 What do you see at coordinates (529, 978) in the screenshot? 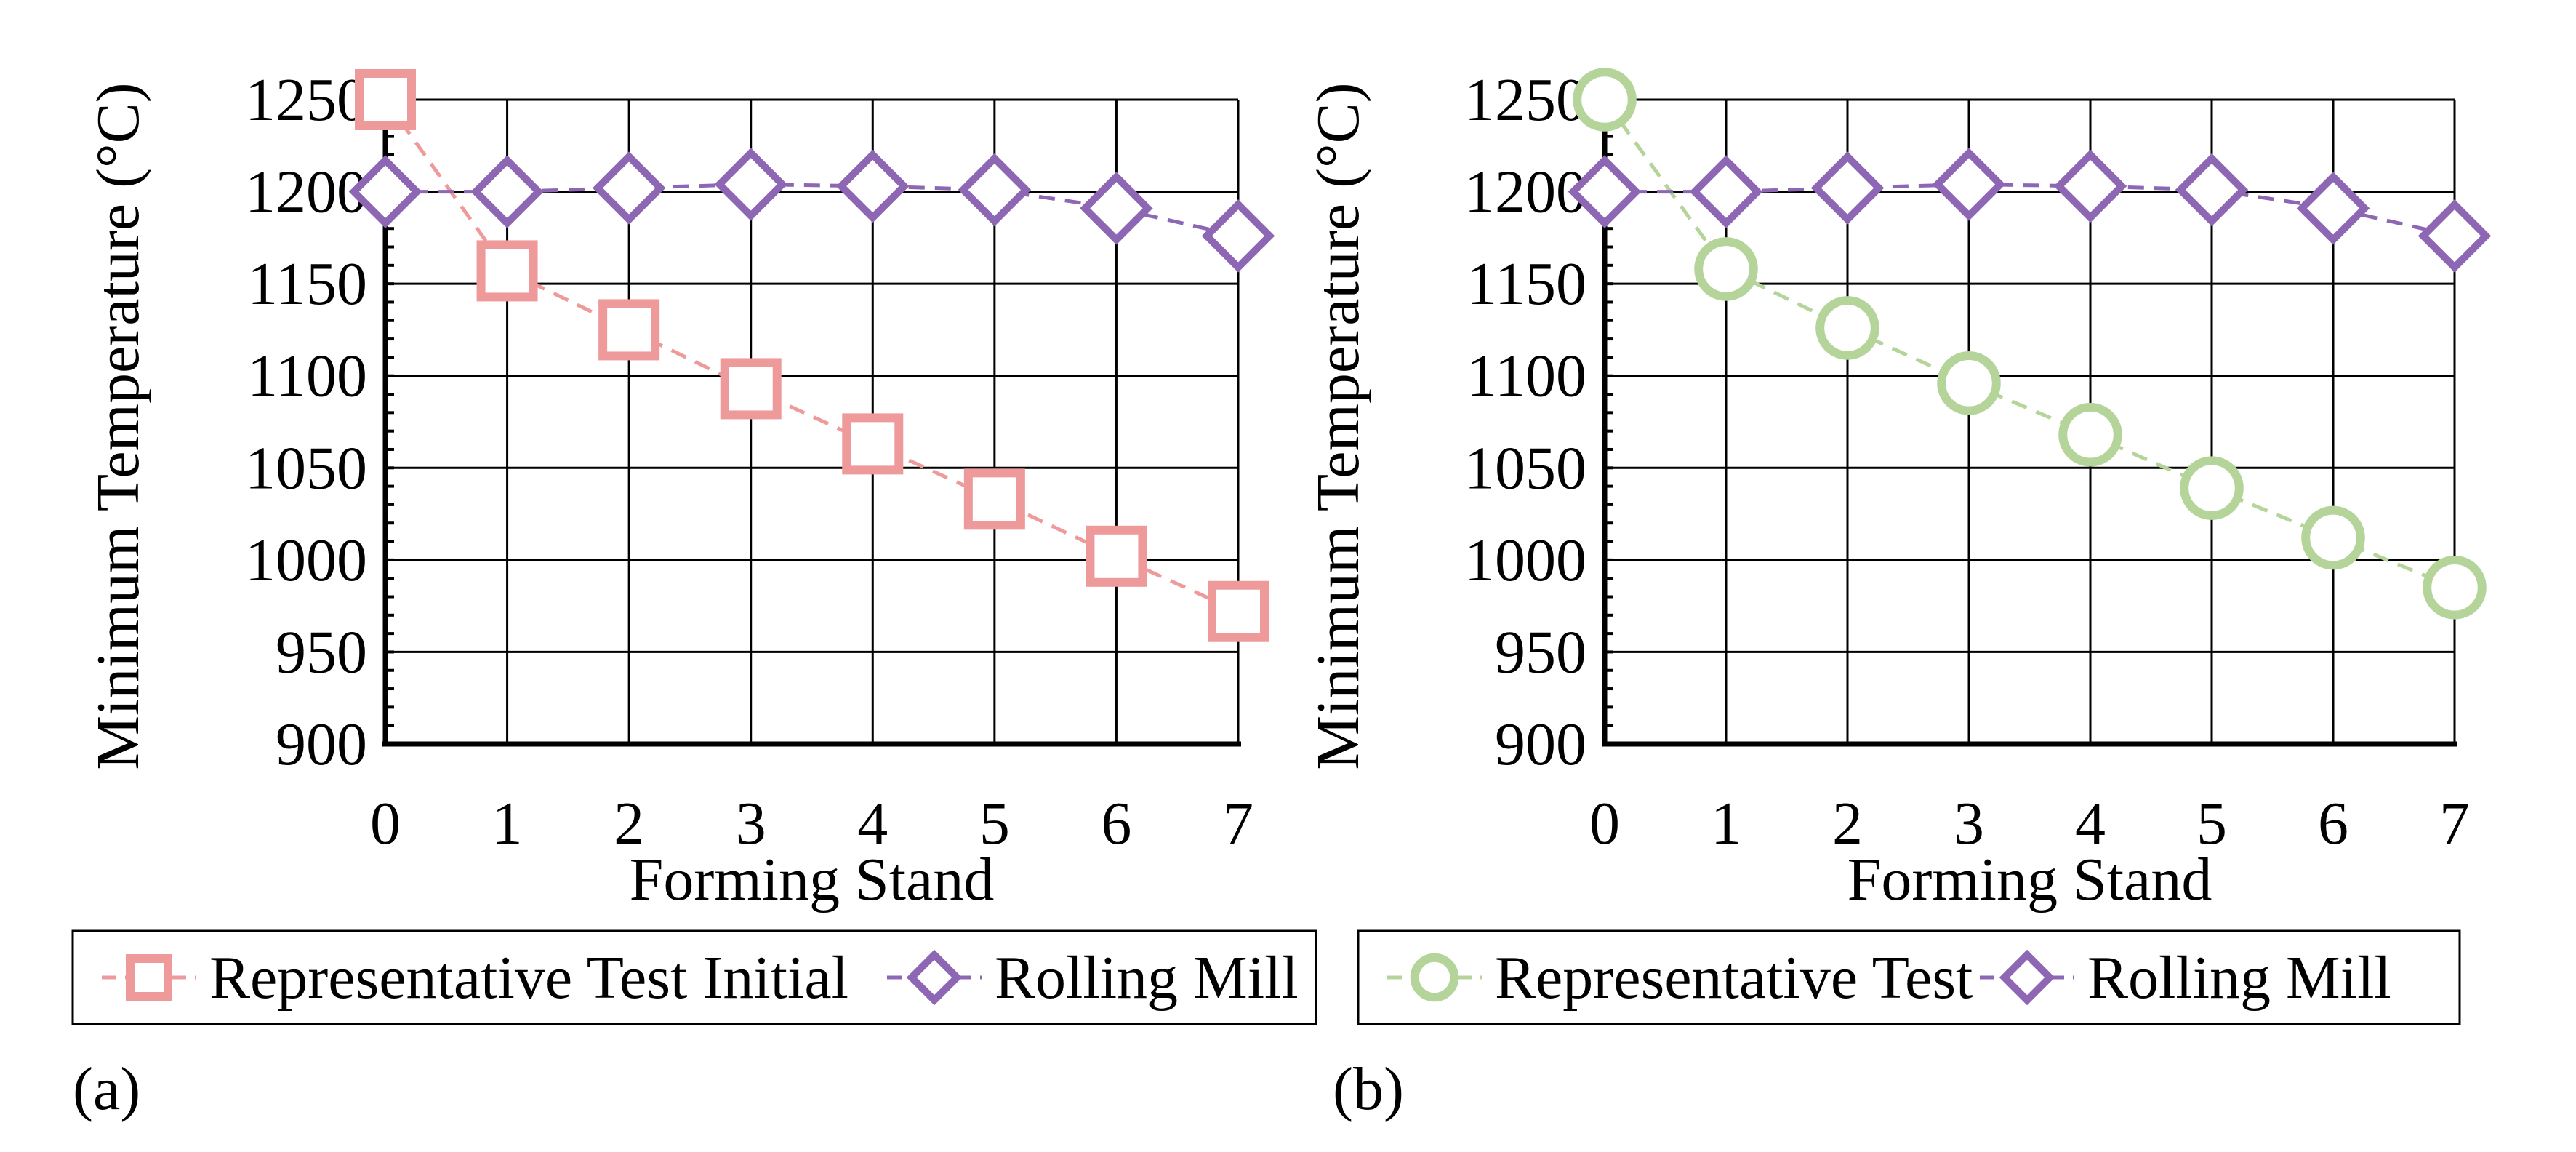
I see `legend-label: Representative Test Initial` at bounding box center [529, 978].